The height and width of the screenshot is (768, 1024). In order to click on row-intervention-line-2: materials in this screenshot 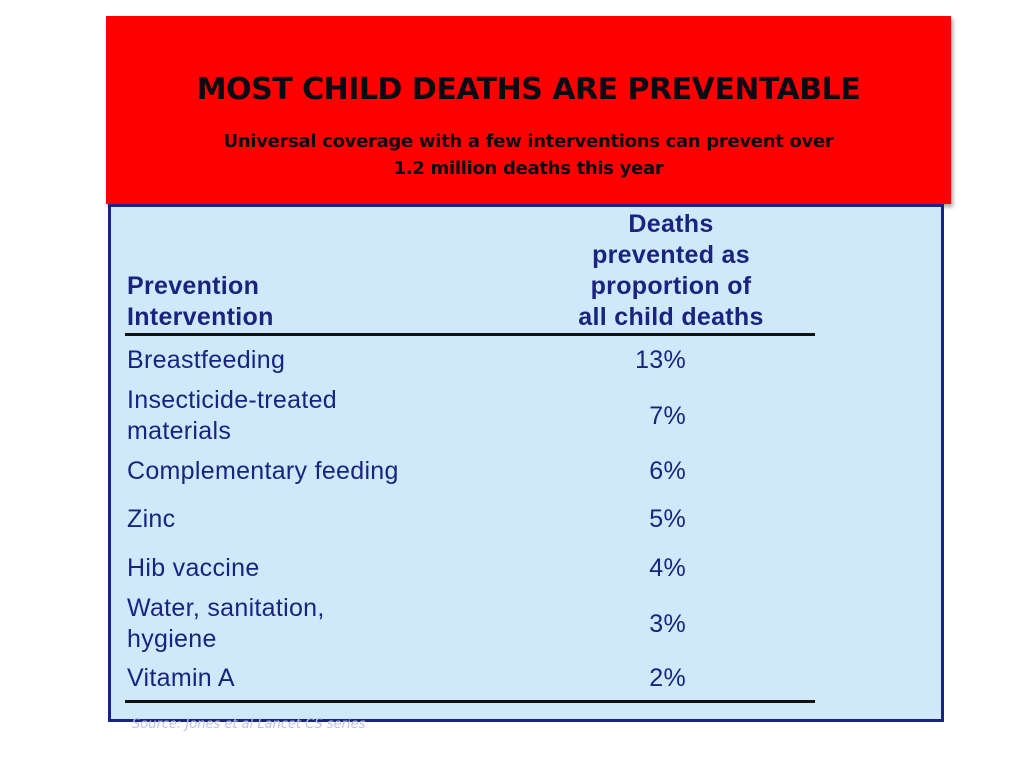, I will do `click(179, 431)`.